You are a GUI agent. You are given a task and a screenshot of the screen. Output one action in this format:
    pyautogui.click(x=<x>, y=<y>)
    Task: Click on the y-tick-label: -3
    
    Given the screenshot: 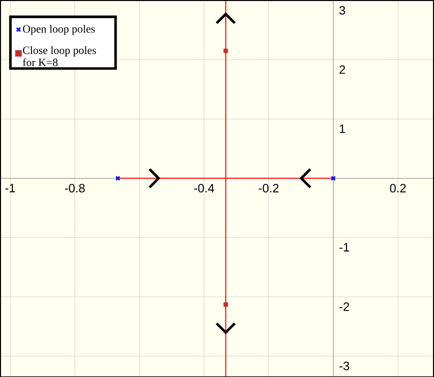 What is the action you would take?
    pyautogui.click(x=344, y=366)
    